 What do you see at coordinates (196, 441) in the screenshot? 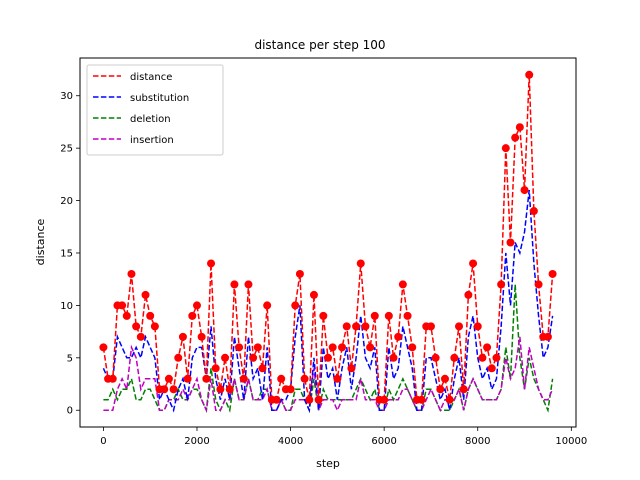
I see `x-tick-label: 2000` at bounding box center [196, 441].